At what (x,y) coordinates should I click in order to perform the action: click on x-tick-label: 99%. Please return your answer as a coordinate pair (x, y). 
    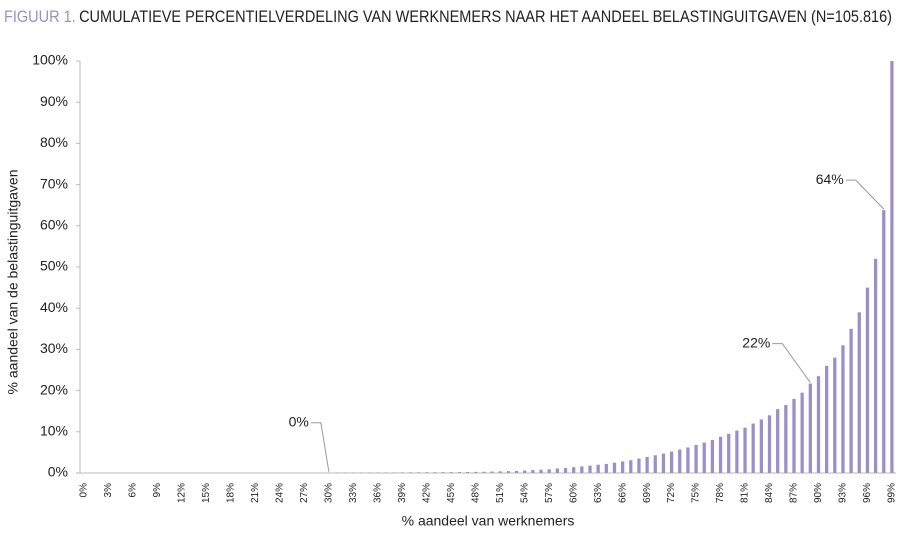
    Looking at the image, I should click on (892, 493).